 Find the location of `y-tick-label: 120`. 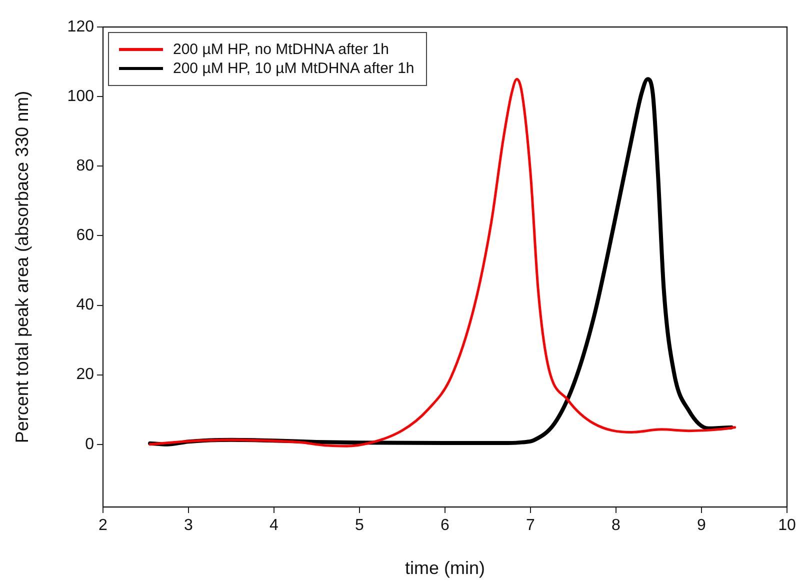

y-tick-label: 120 is located at coordinates (80, 27).